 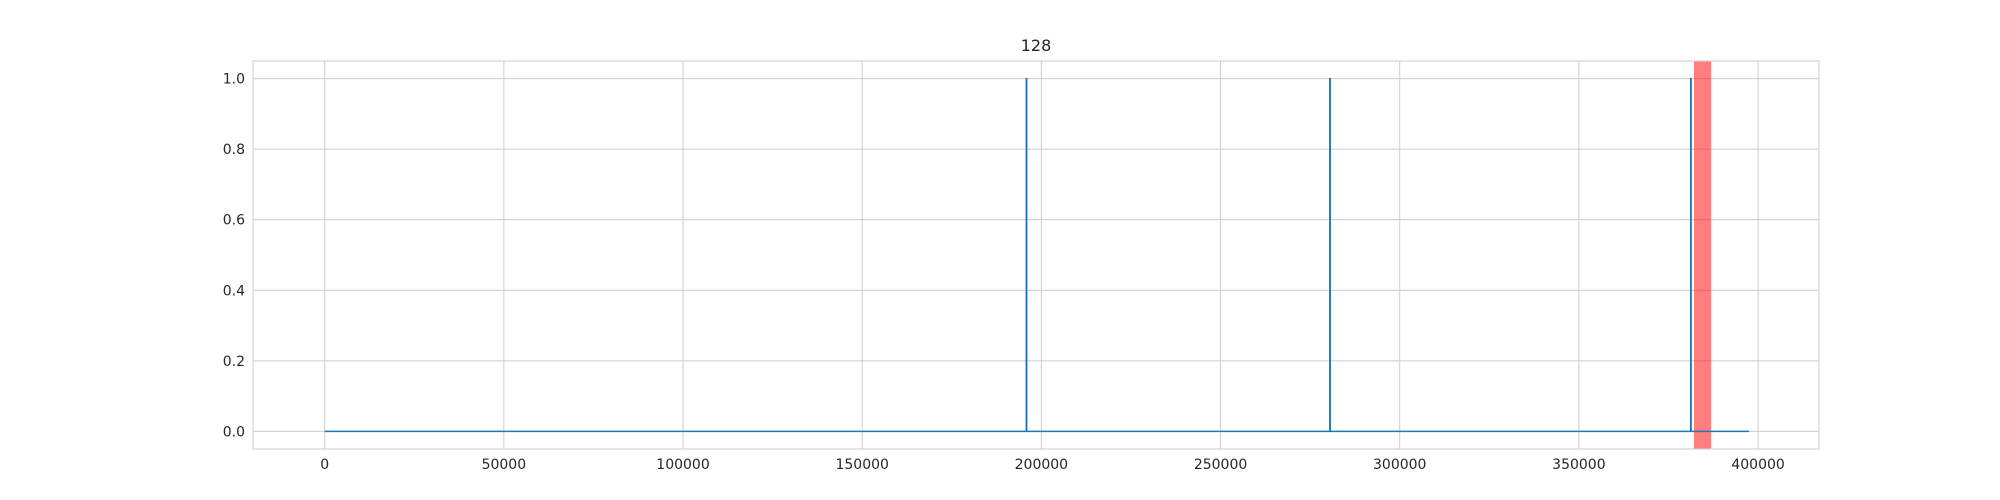 What do you see at coordinates (861, 465) in the screenshot?
I see `x-tick-label: 150000` at bounding box center [861, 465].